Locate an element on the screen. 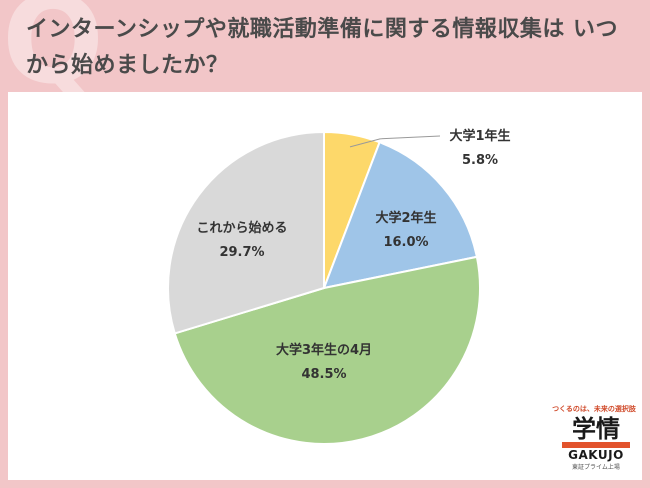 The height and width of the screenshot is (488, 650). slice-value-label: 16.0% is located at coordinates (405, 242).